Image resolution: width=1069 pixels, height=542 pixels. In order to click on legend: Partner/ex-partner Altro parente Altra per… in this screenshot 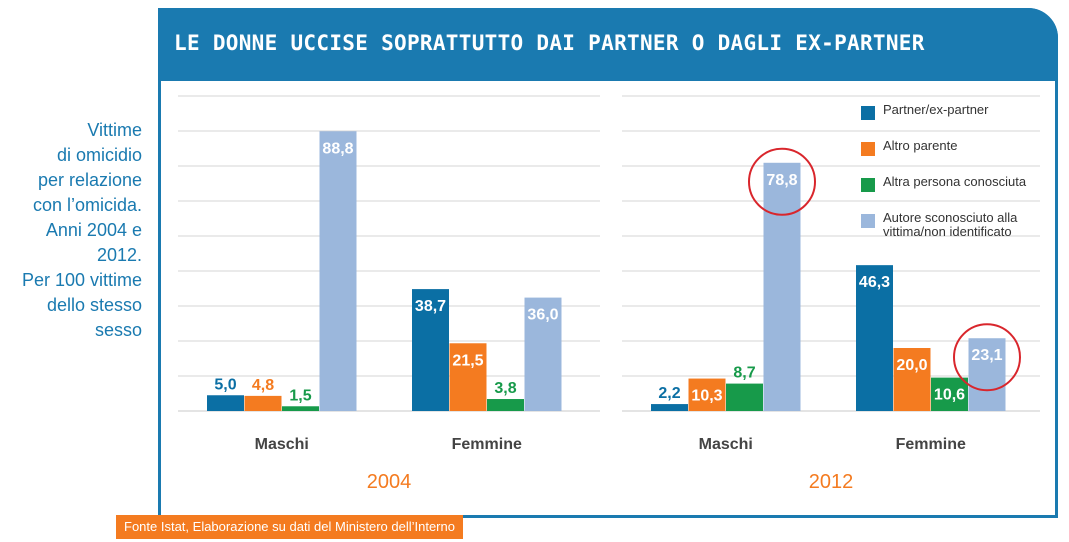, I will do `click(961, 172)`.